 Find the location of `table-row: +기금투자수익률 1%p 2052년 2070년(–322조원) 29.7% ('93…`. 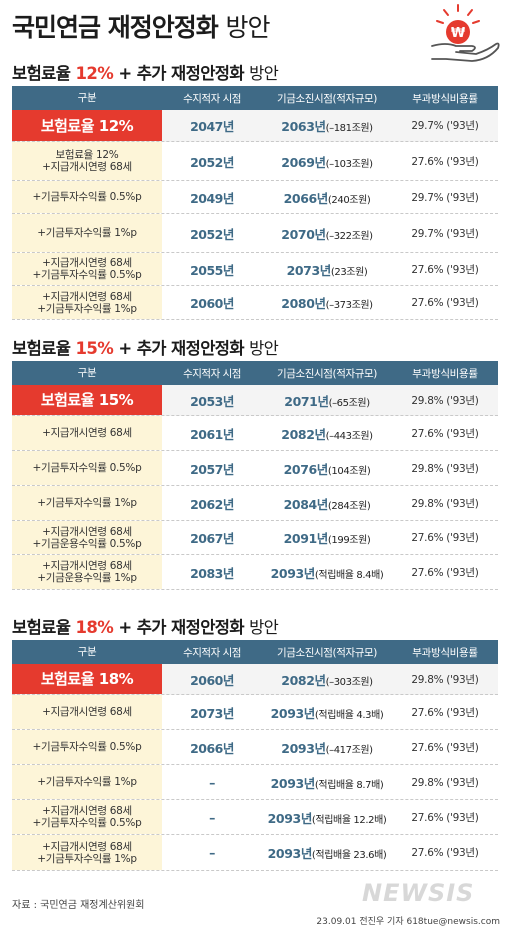

table-row: +기금투자수익률 1%p 2052년 2070년(–322조원) 29.7% ('93… is located at coordinates (255, 233).